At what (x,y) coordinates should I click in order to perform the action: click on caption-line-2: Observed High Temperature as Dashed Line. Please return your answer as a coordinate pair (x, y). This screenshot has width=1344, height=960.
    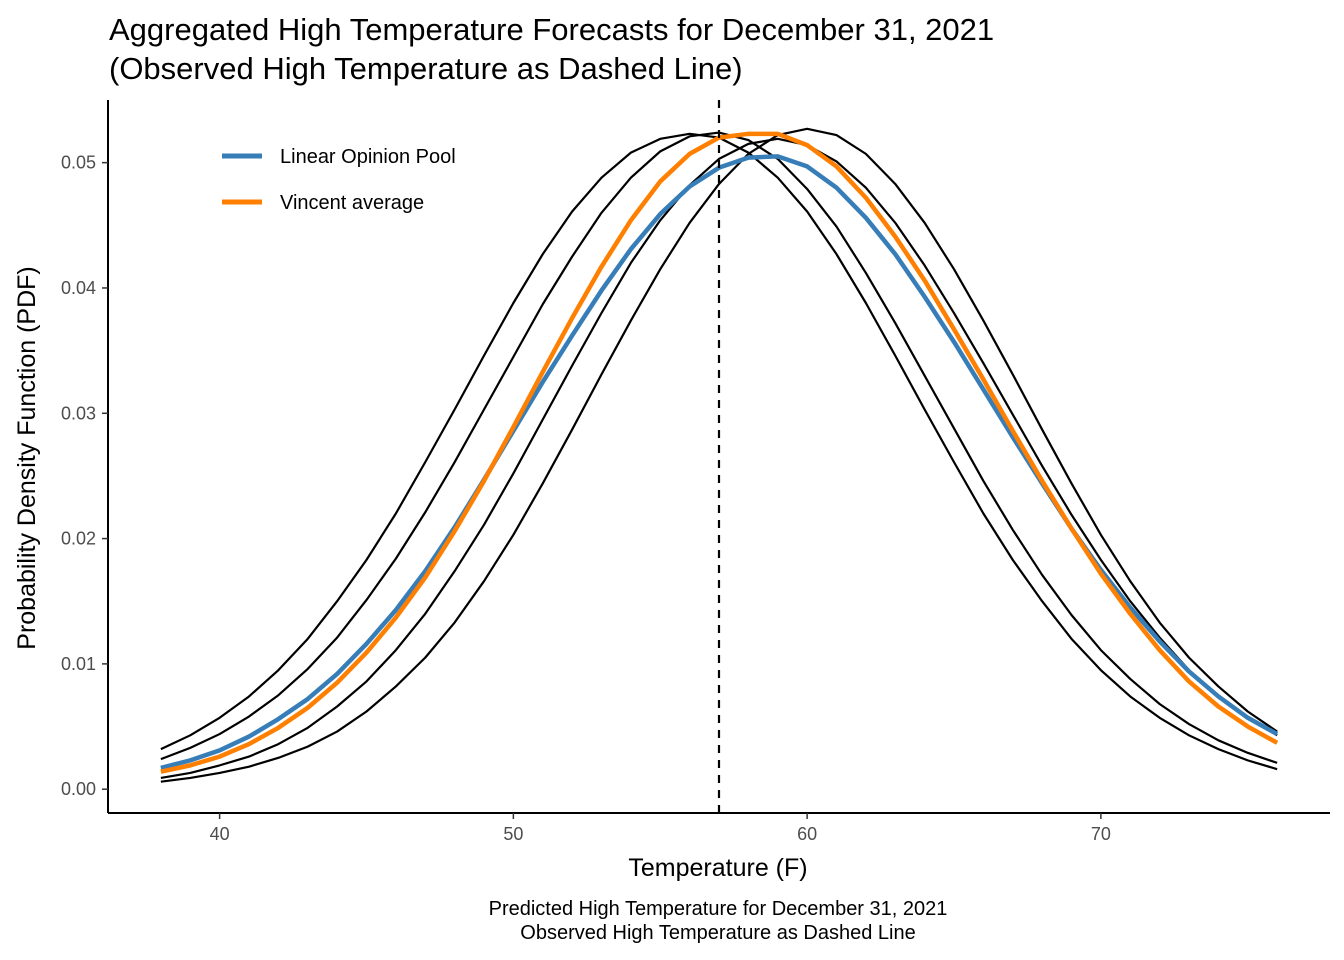
    Looking at the image, I should click on (717, 933).